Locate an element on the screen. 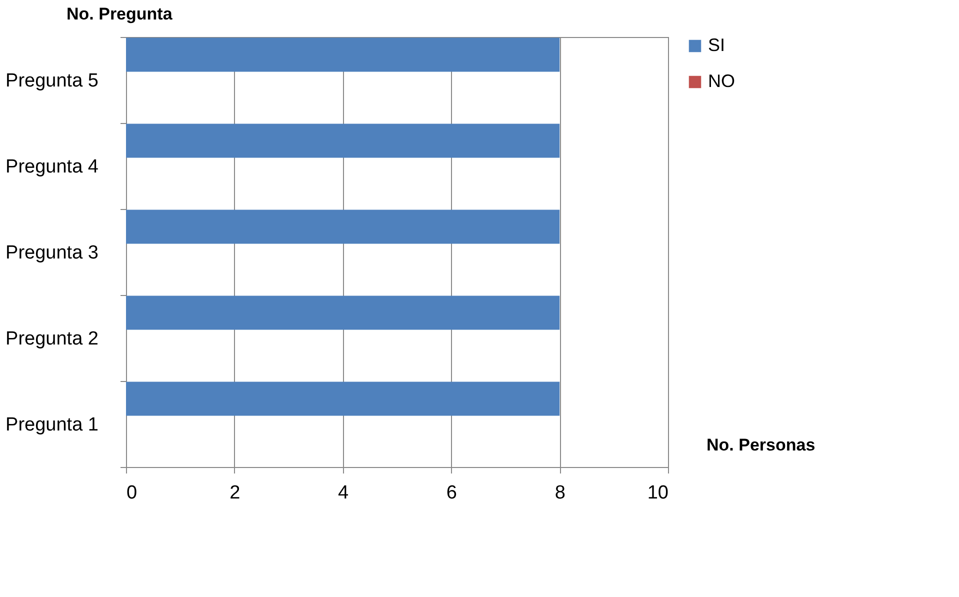  legend-label: SI is located at coordinates (717, 45).